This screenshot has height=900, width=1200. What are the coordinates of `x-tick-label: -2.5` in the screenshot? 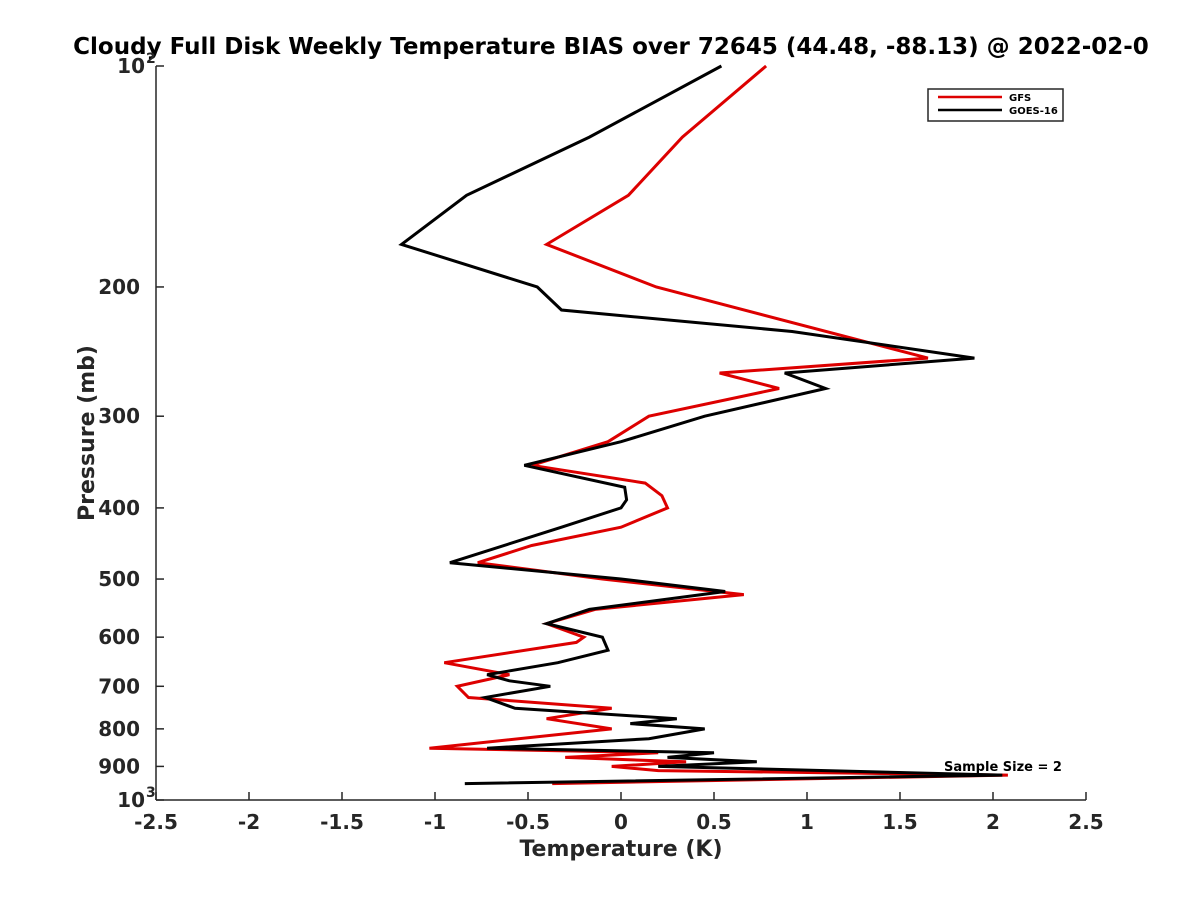 It's located at (156, 822).